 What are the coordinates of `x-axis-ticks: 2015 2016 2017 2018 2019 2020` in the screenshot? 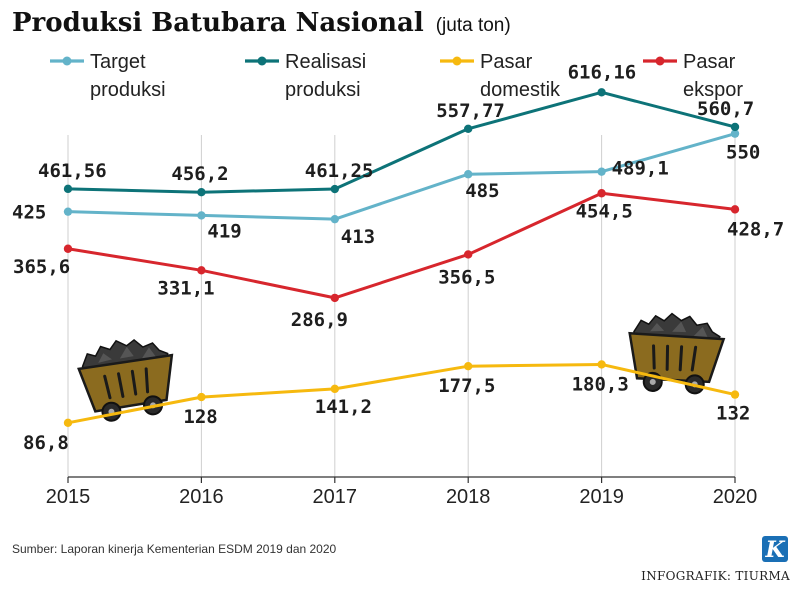 It's located at (402, 492).